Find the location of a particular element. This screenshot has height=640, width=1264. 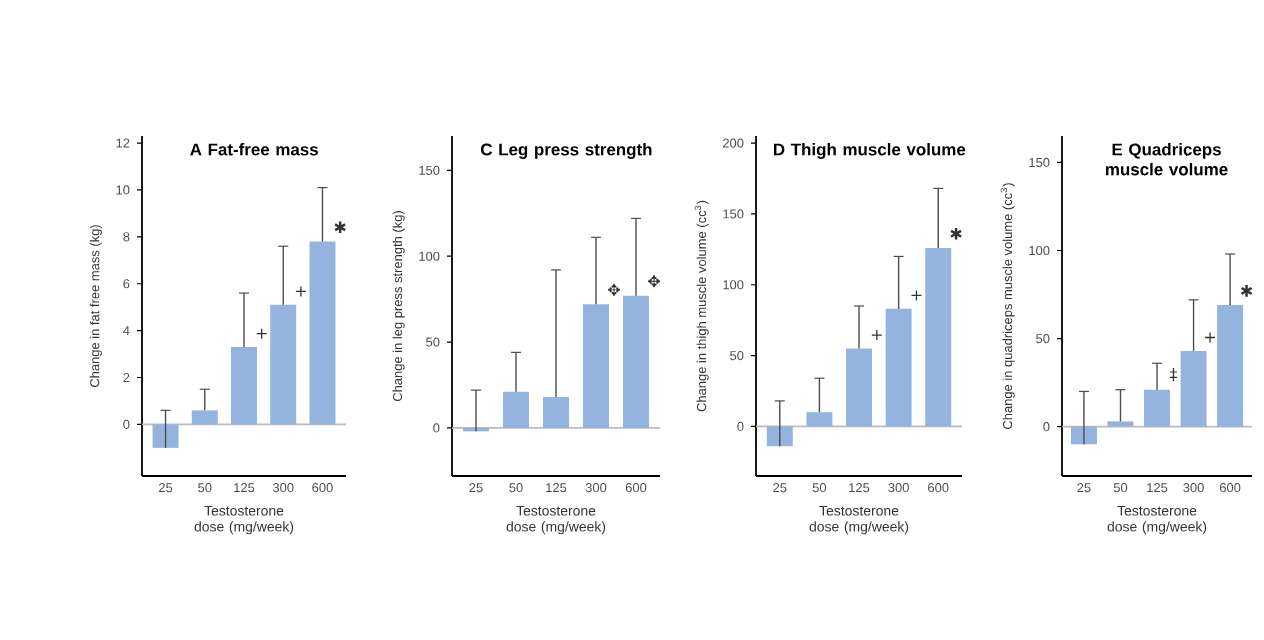

chart-title: D Thigh muscle volume is located at coordinates (869, 151).